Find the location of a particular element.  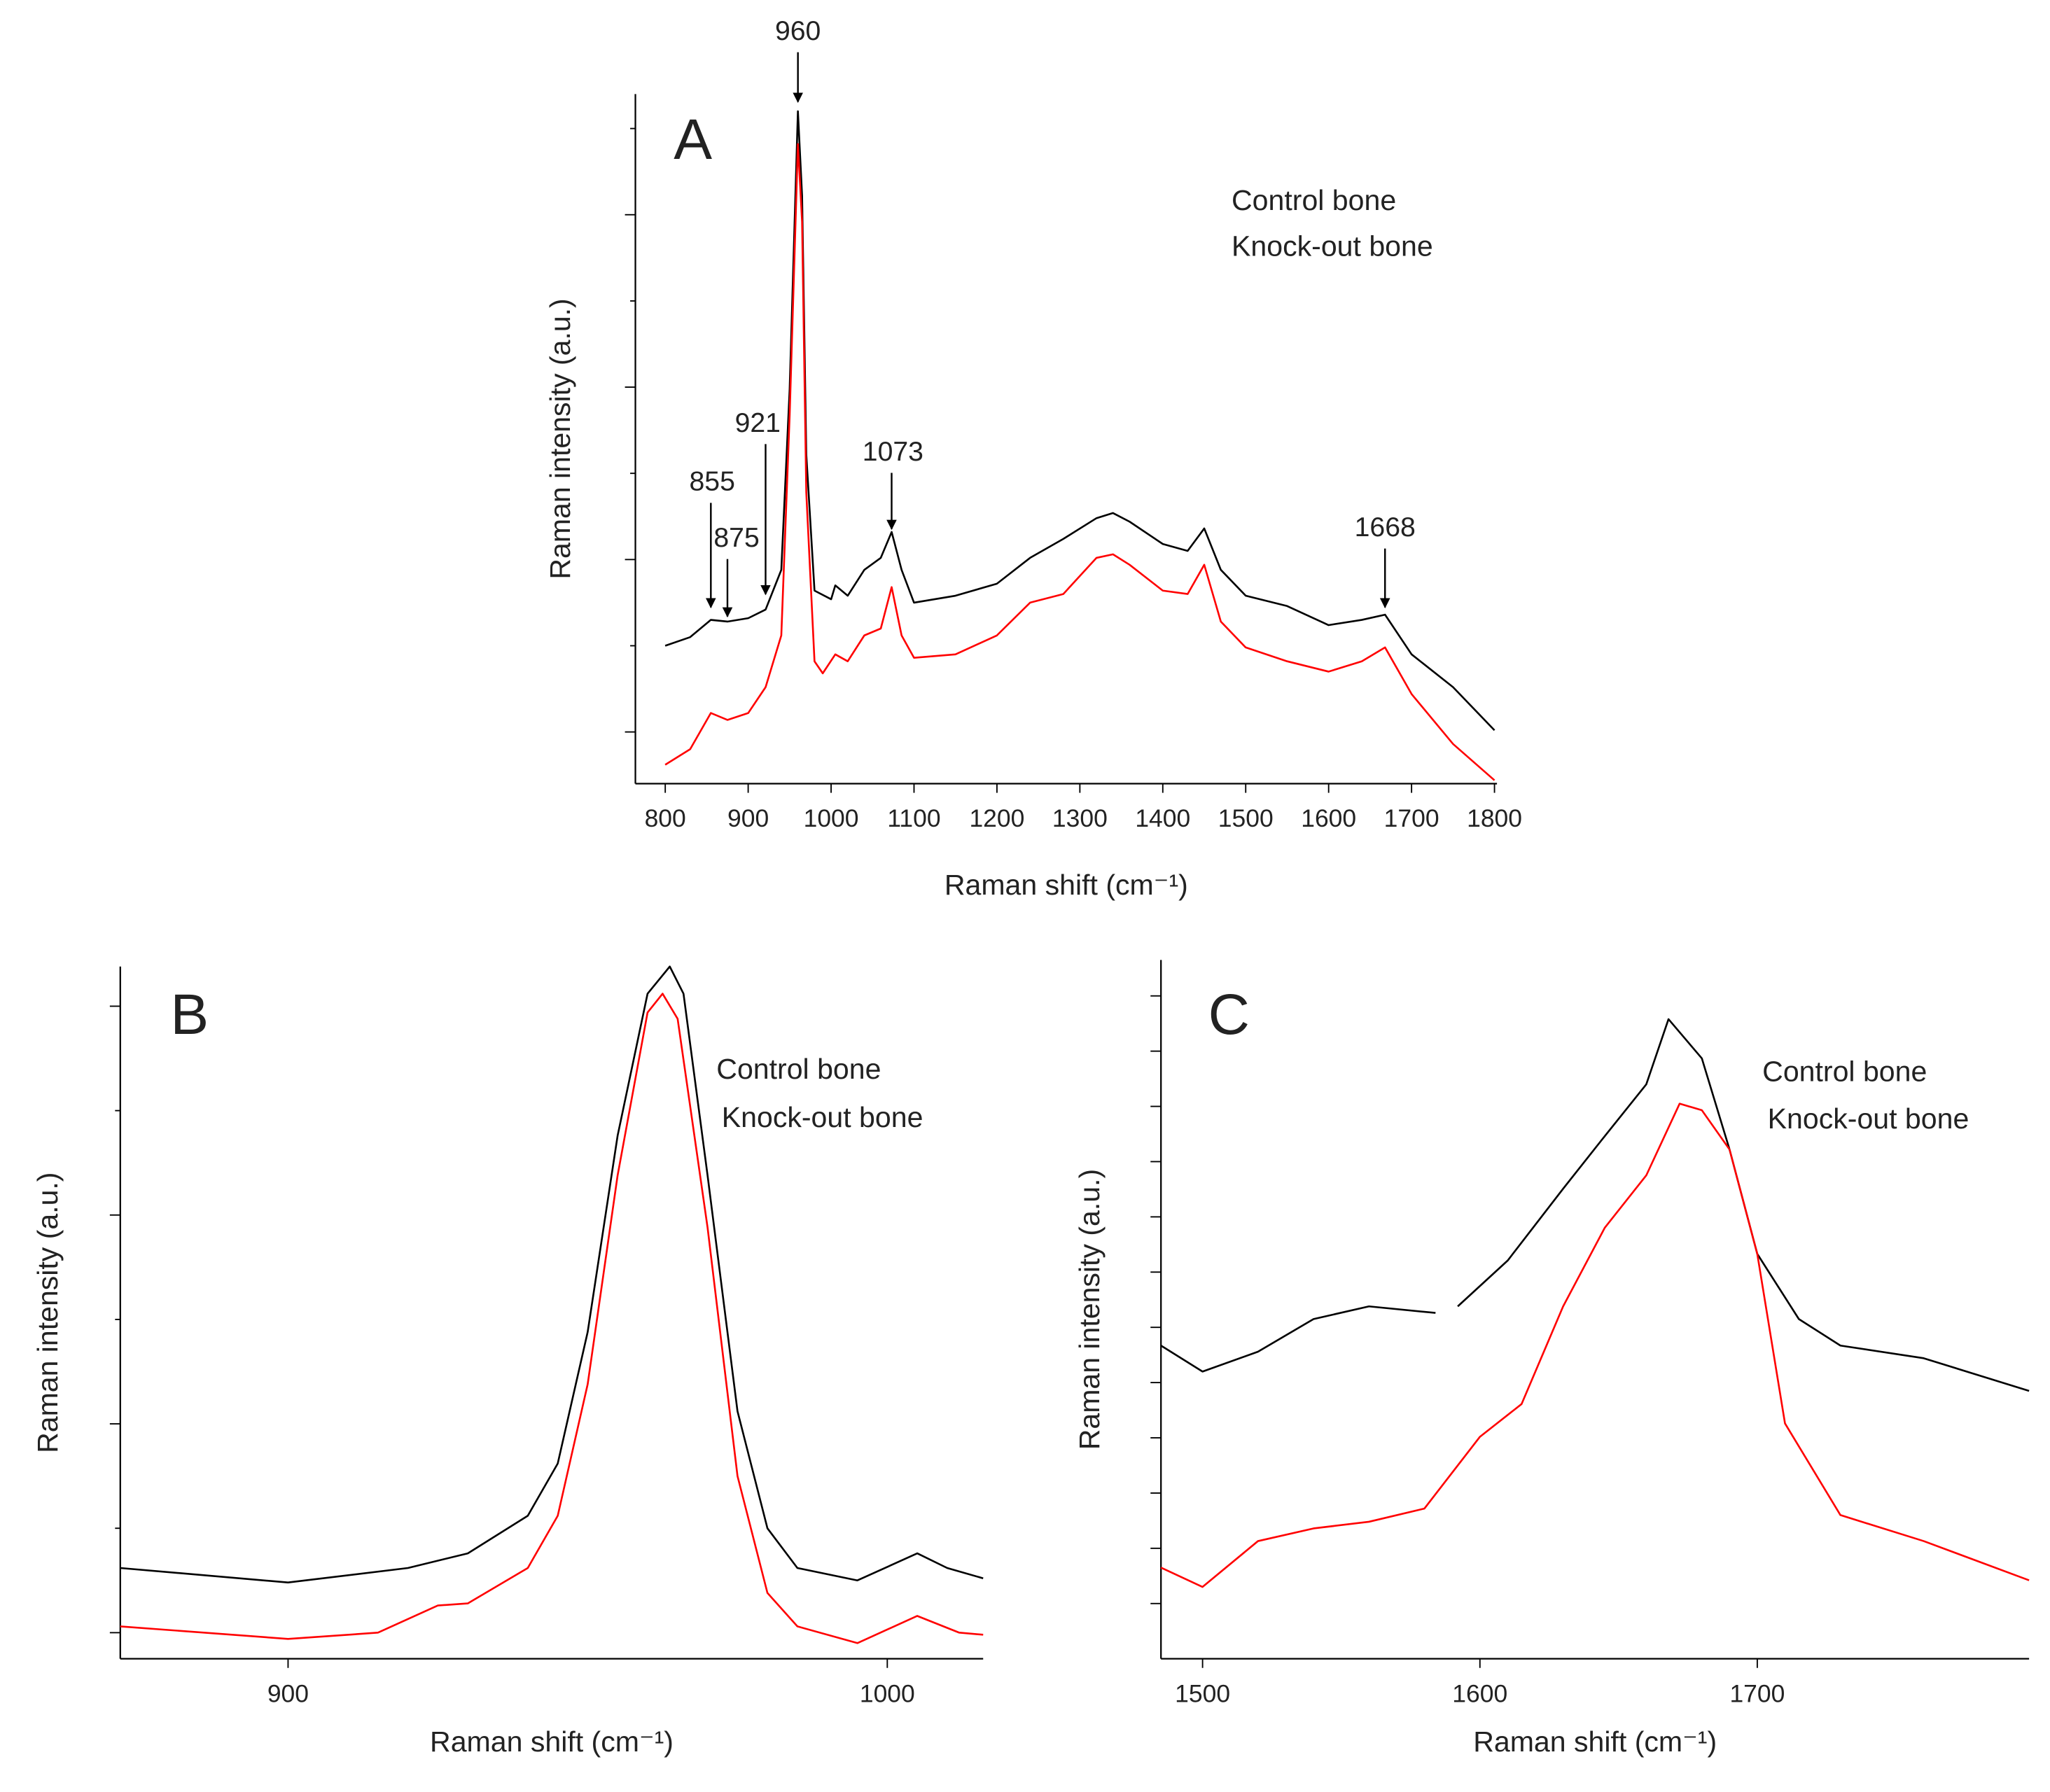

x-tick-label: 1100 is located at coordinates (913, 818).